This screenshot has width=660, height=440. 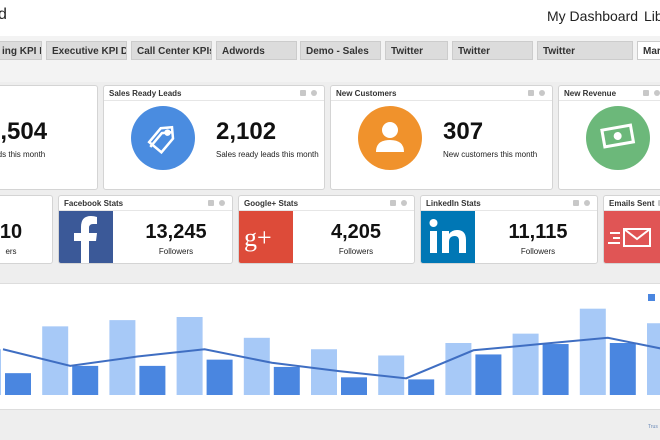 What do you see at coordinates (538, 232) in the screenshot?
I see `social-value: 11,115` at bounding box center [538, 232].